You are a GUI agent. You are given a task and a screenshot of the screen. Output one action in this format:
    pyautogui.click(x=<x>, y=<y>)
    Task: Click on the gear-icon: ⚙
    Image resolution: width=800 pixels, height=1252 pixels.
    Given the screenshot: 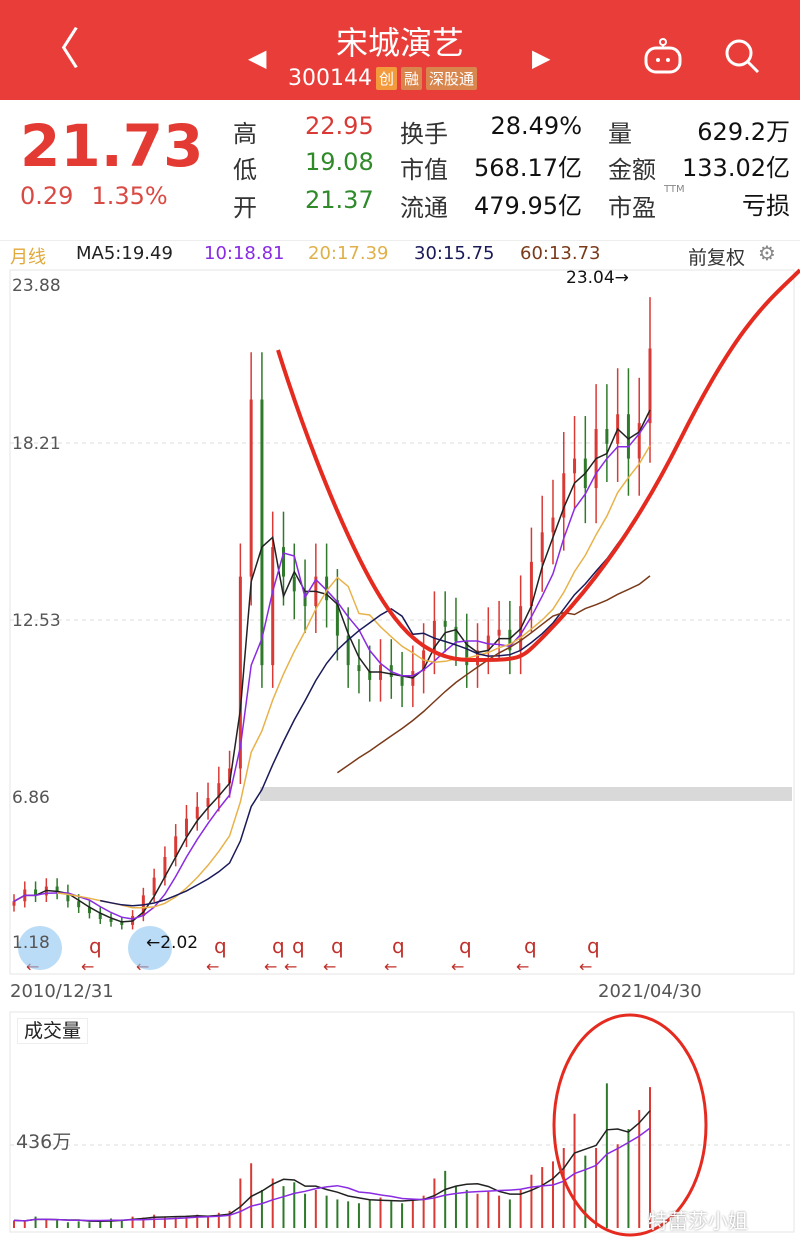 What is the action you would take?
    pyautogui.click(x=767, y=253)
    